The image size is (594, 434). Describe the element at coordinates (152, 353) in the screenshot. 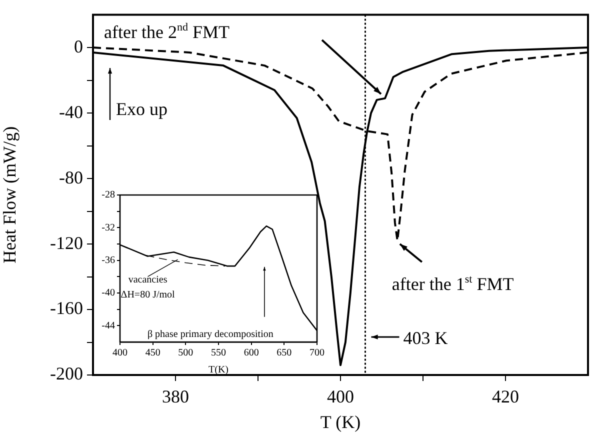

I see `x-tick-label: 450` at that location.